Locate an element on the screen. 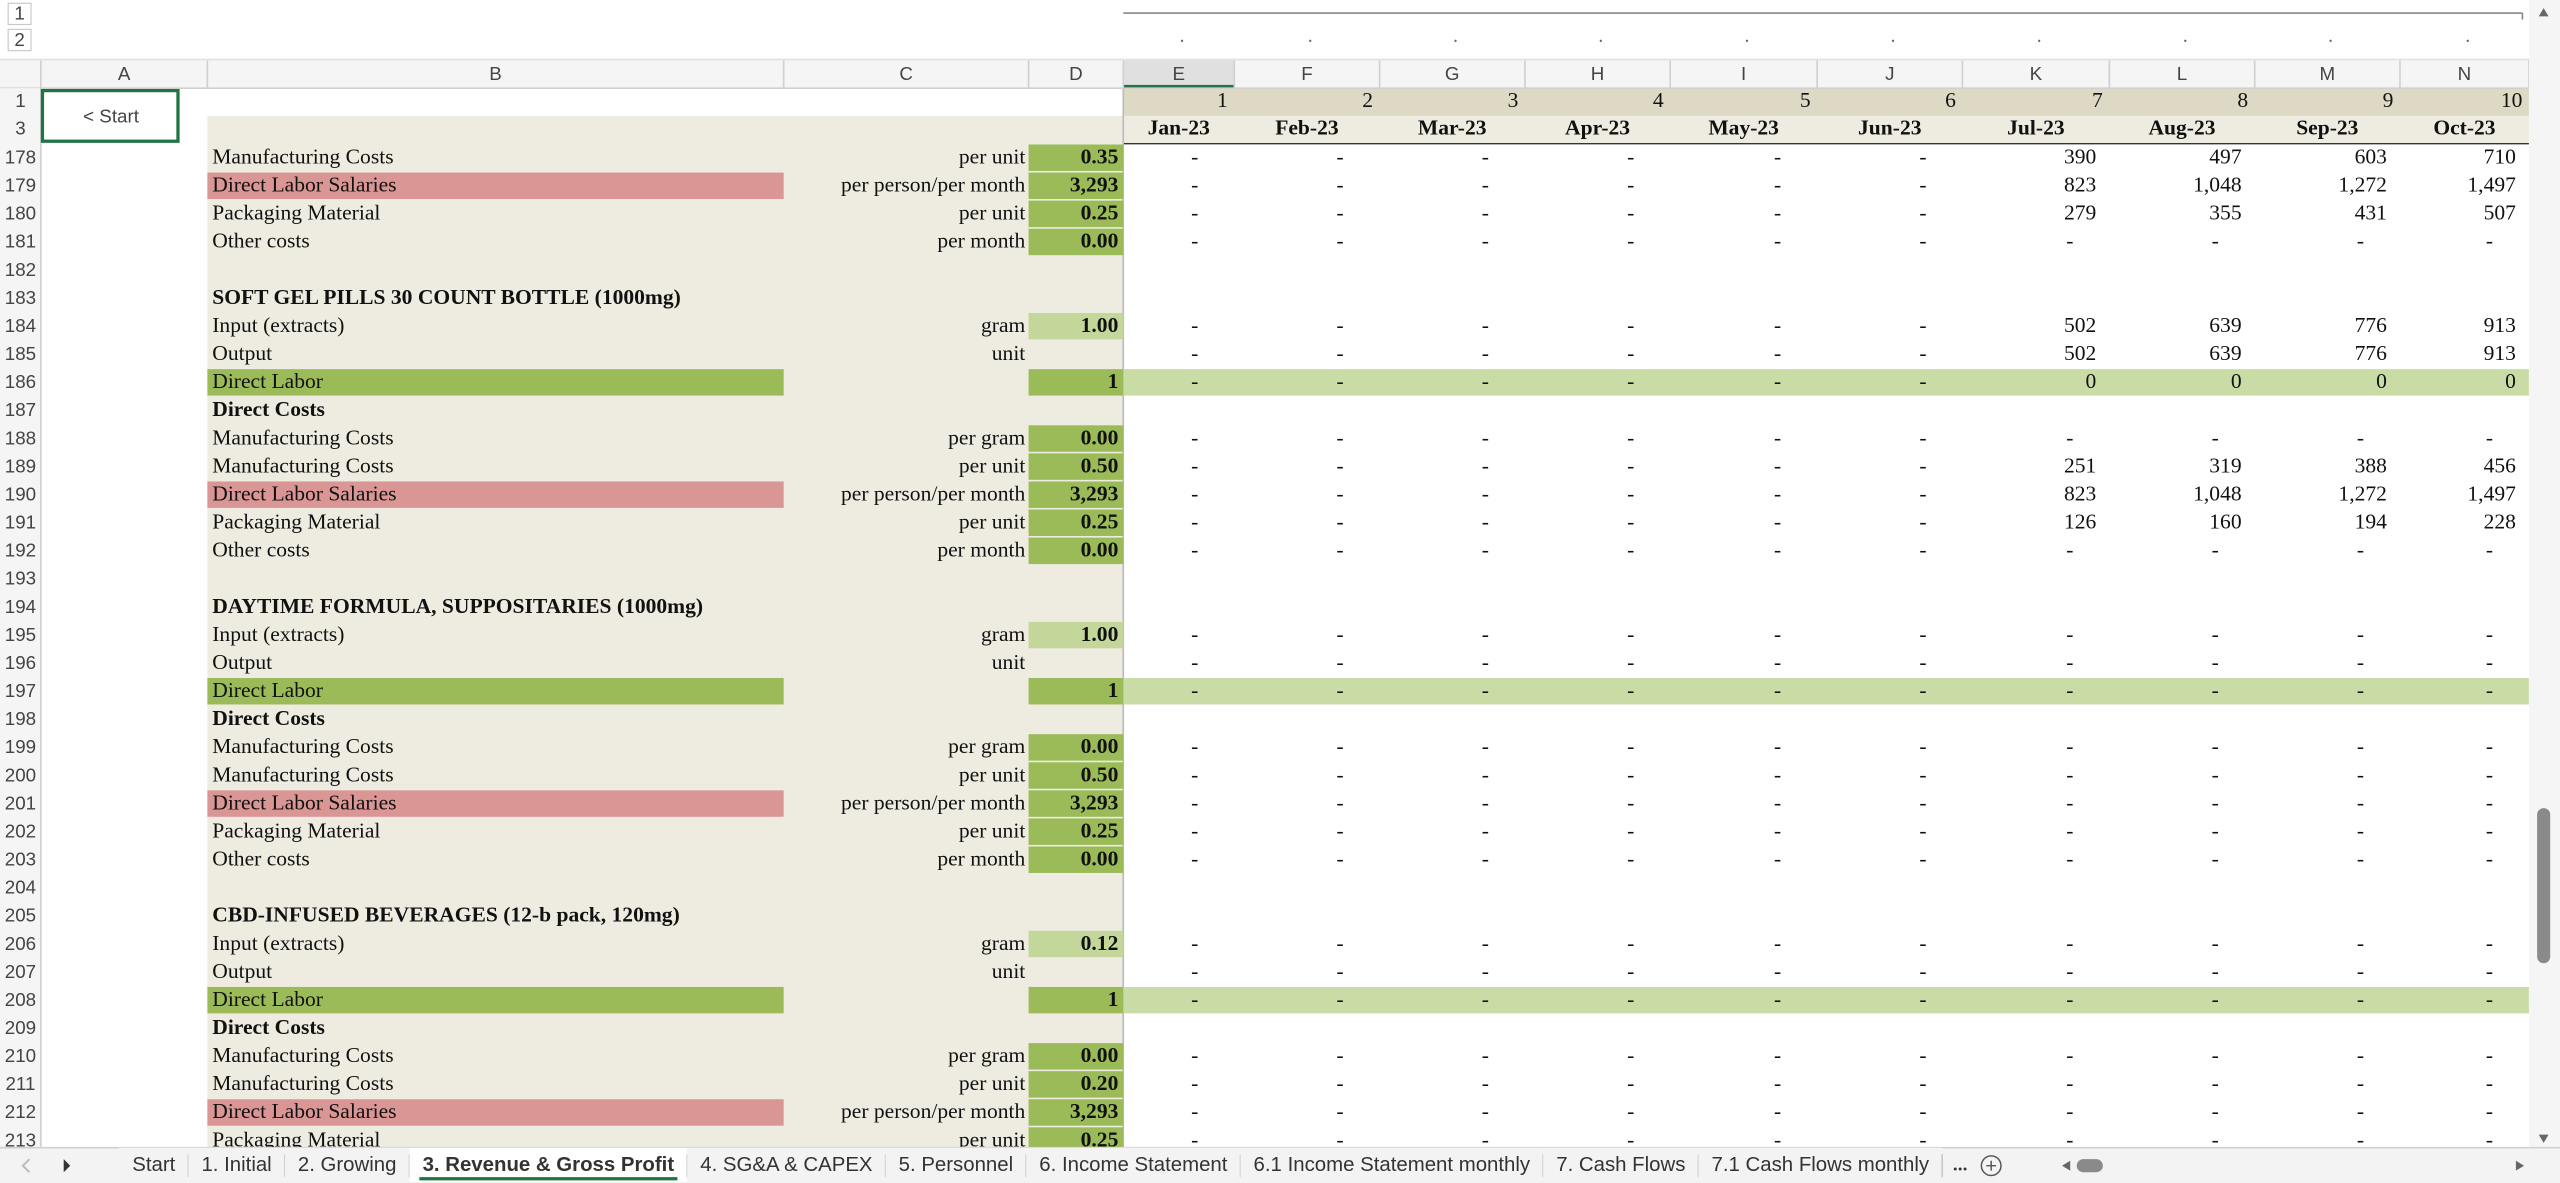 This screenshot has height=1183, width=2560. row-label: Direct Labor Salaries is located at coordinates (304, 185).